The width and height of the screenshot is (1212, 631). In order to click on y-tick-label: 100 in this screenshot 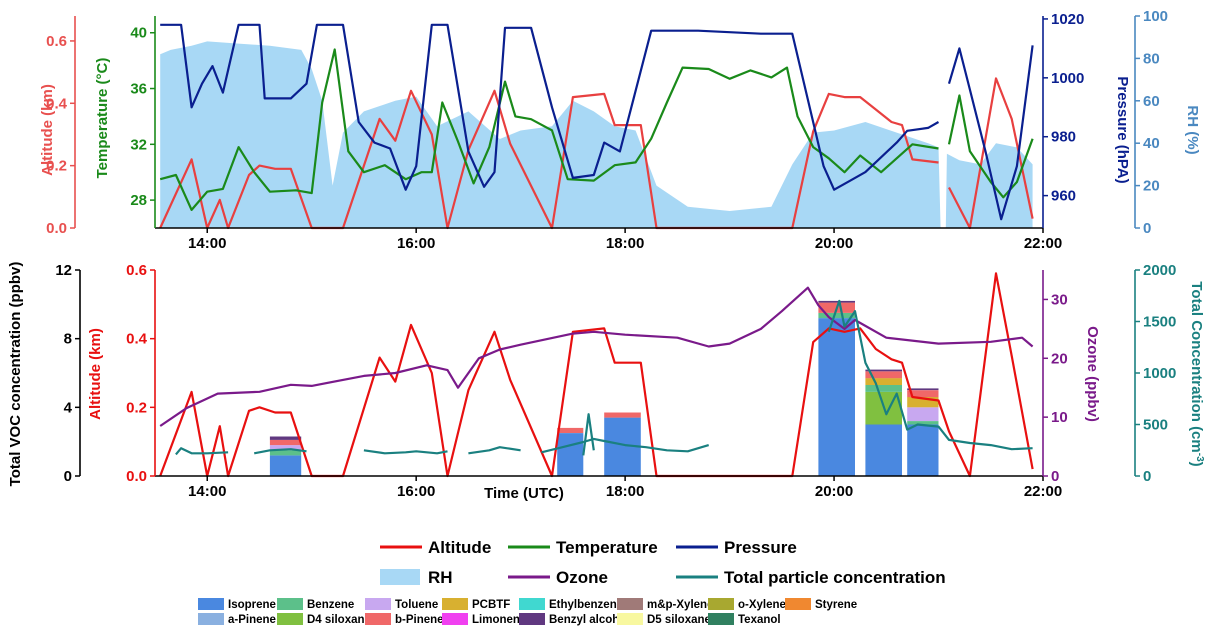, I will do `click(1155, 16)`.